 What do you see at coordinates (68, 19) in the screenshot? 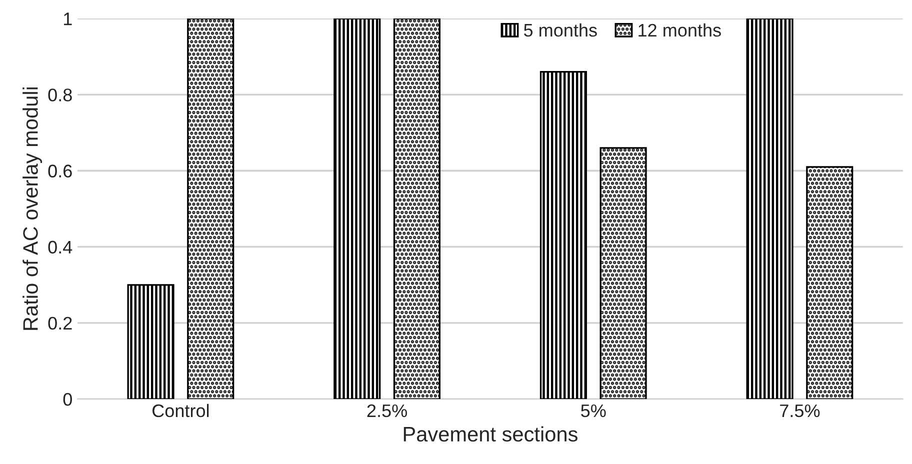
I see `y-tick-label: 1` at bounding box center [68, 19].